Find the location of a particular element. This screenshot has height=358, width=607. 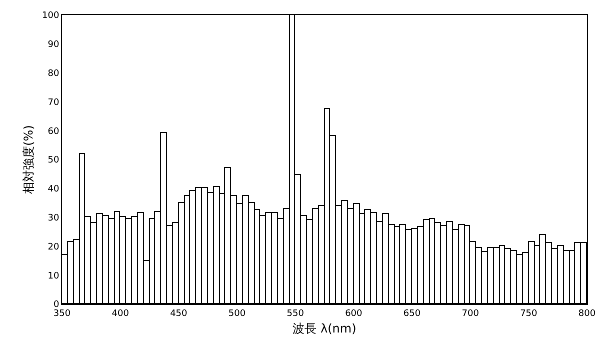

x-tick-label: 600 is located at coordinates (354, 313).